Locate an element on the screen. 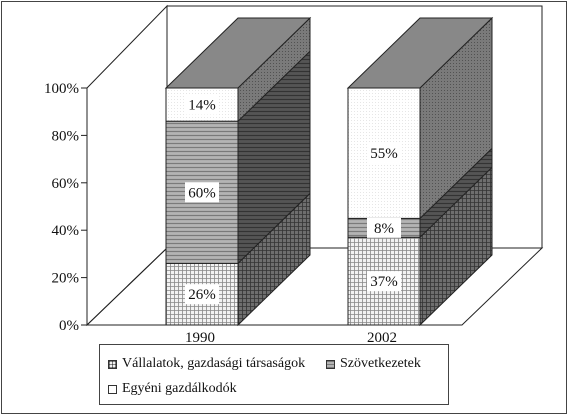  legend-item-vallalatok: Vállalatok, gazdasági társaságok is located at coordinates (206, 364).